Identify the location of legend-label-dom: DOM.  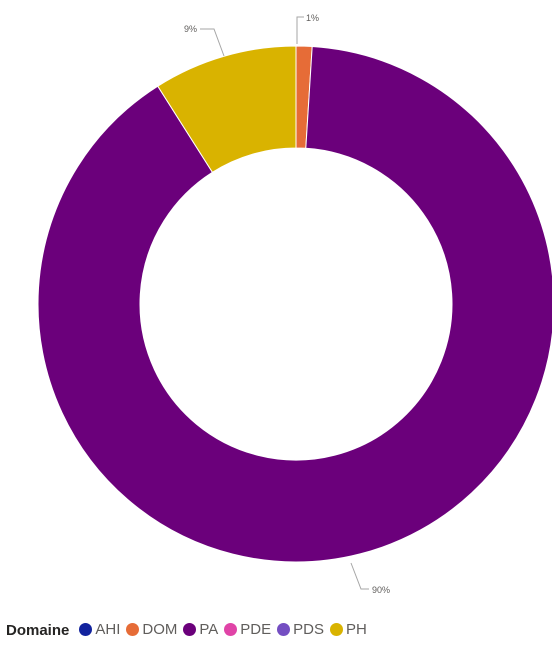
(160, 629).